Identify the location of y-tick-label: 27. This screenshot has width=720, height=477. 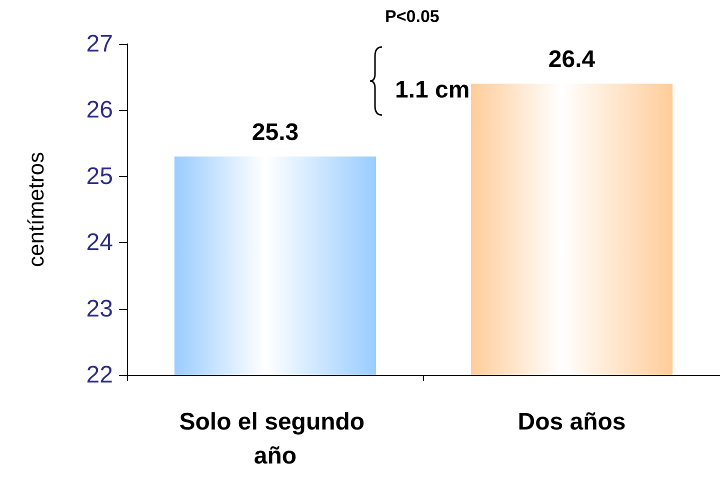
(99, 44).